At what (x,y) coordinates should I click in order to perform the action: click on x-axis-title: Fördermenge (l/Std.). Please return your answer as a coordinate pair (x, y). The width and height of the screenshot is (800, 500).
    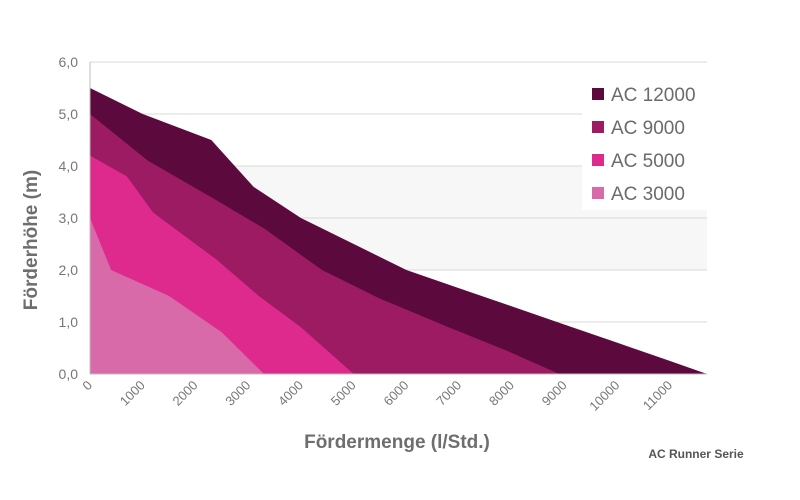
    Looking at the image, I should click on (397, 442).